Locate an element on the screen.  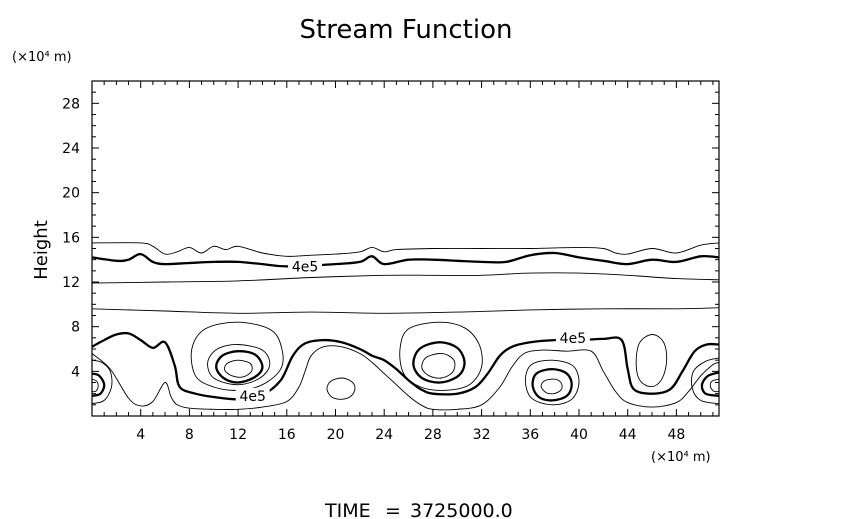
contour-labels: 4e5 4e5 4e5 is located at coordinates (412, 331).